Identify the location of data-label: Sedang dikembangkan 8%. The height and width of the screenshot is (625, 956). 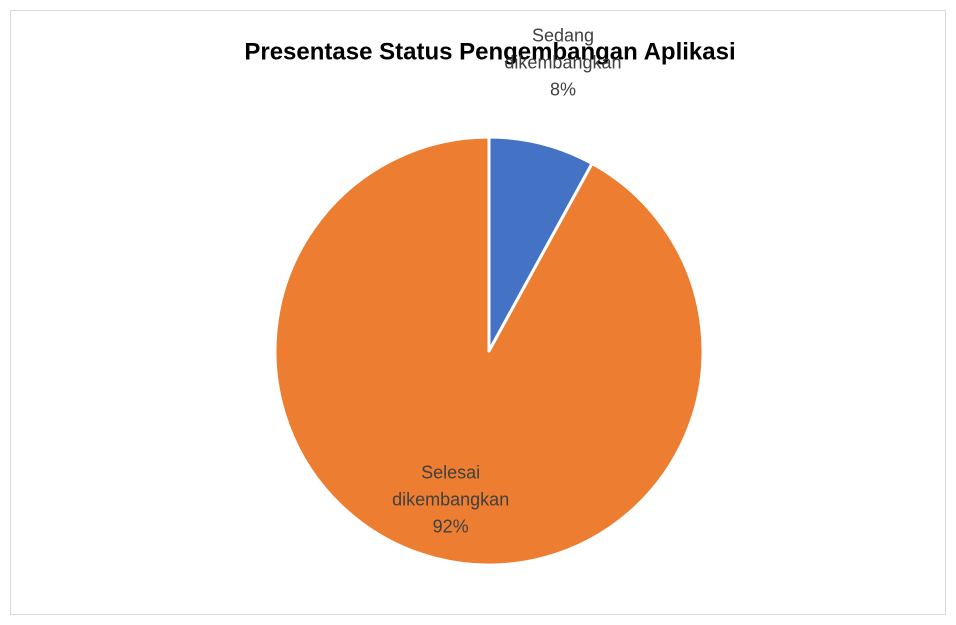
(563, 62).